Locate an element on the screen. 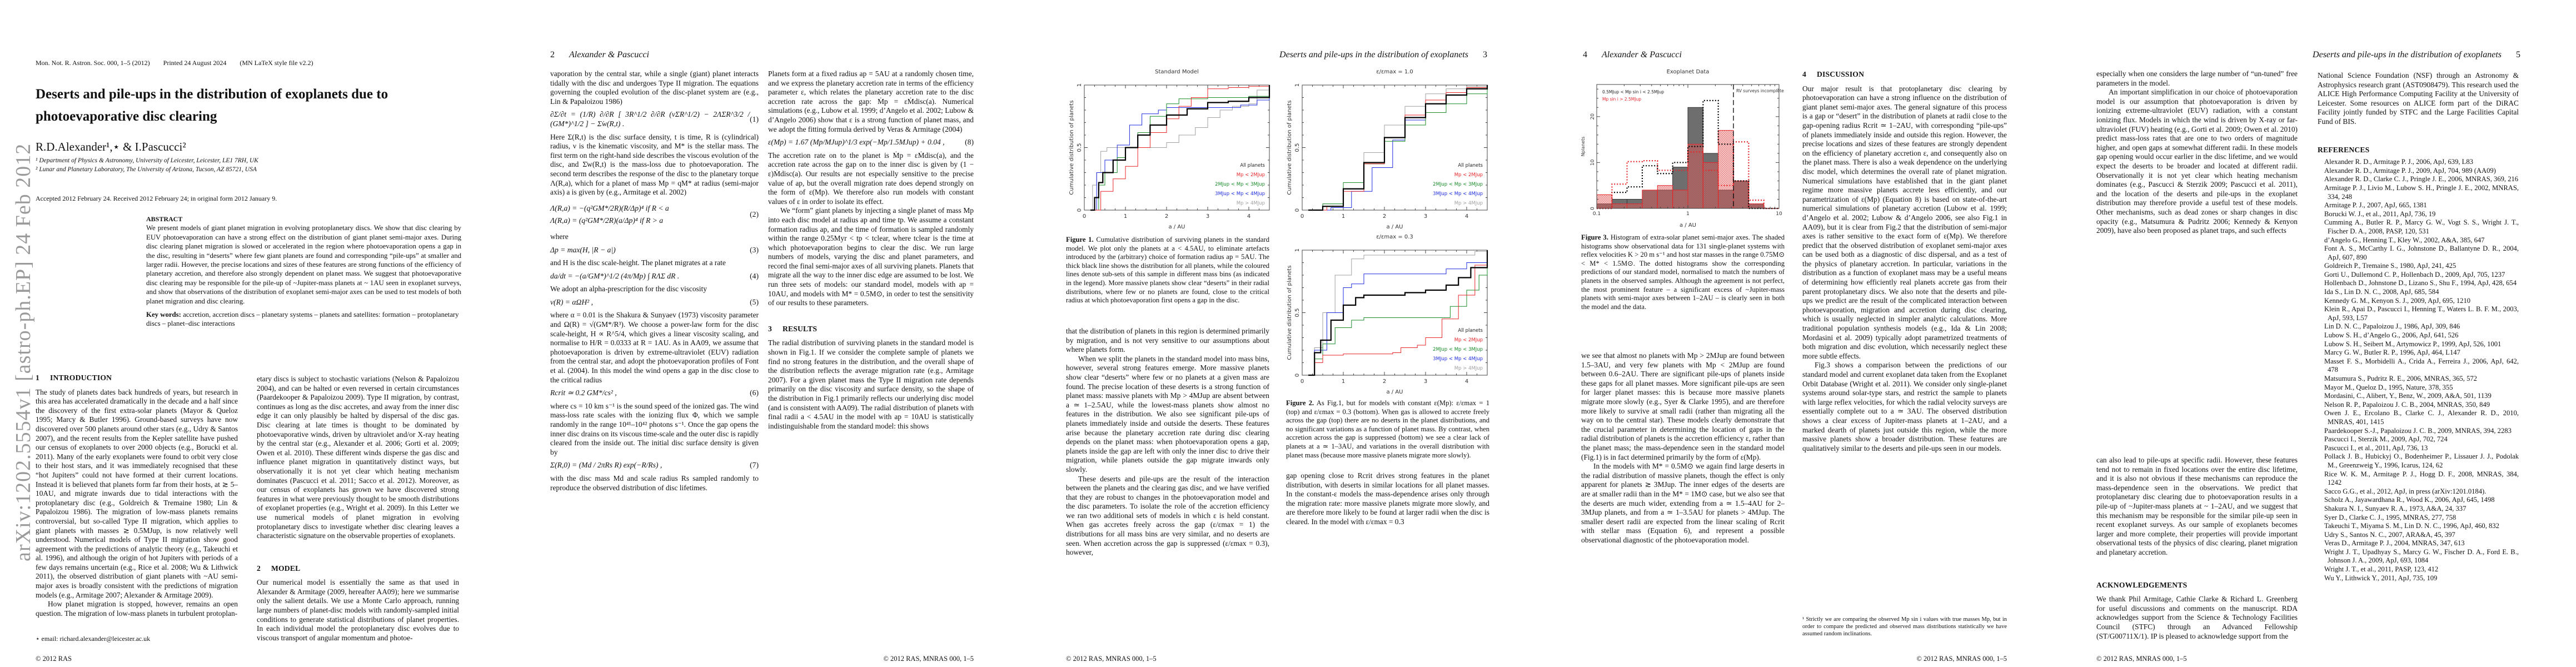 This screenshot has height=667, width=2576. keywords-label: Key words: is located at coordinates (163, 315).